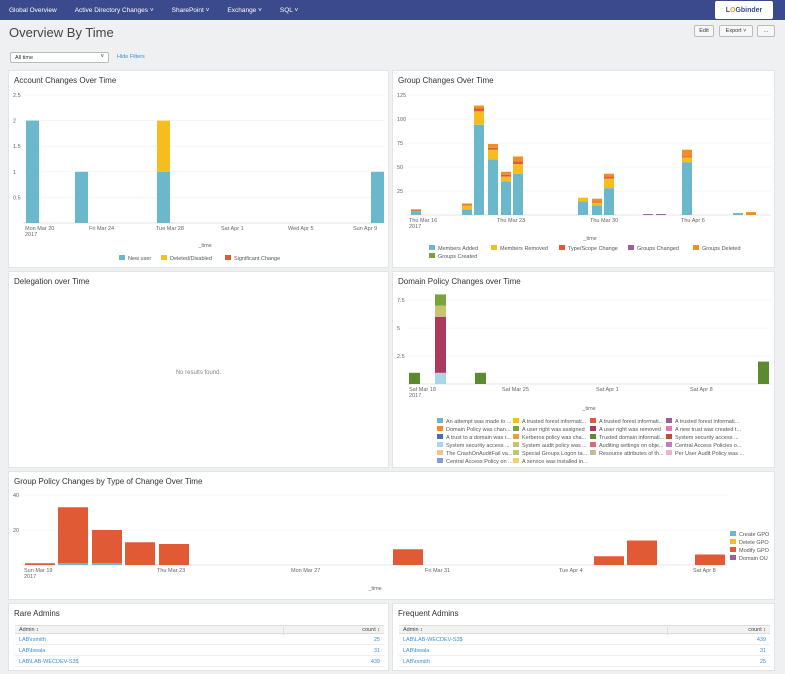 The width and height of the screenshot is (785, 674). Describe the element at coordinates (458, 249) in the screenshot. I see `legend-label: Members Added` at that location.